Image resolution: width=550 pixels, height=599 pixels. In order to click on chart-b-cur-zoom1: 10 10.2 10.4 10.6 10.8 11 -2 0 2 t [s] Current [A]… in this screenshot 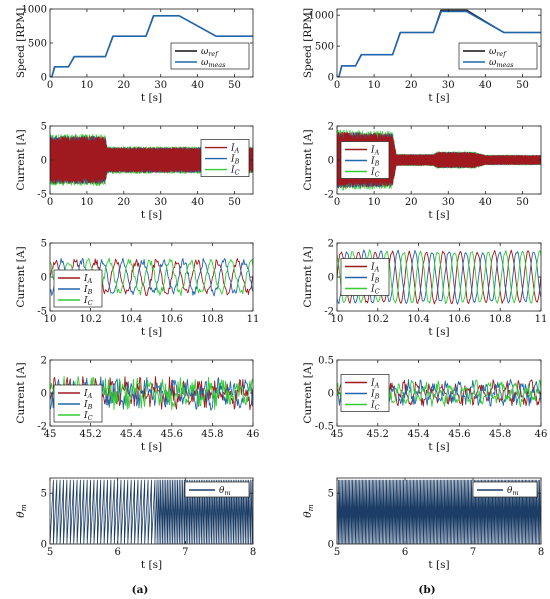, I will do `click(424, 289)`.